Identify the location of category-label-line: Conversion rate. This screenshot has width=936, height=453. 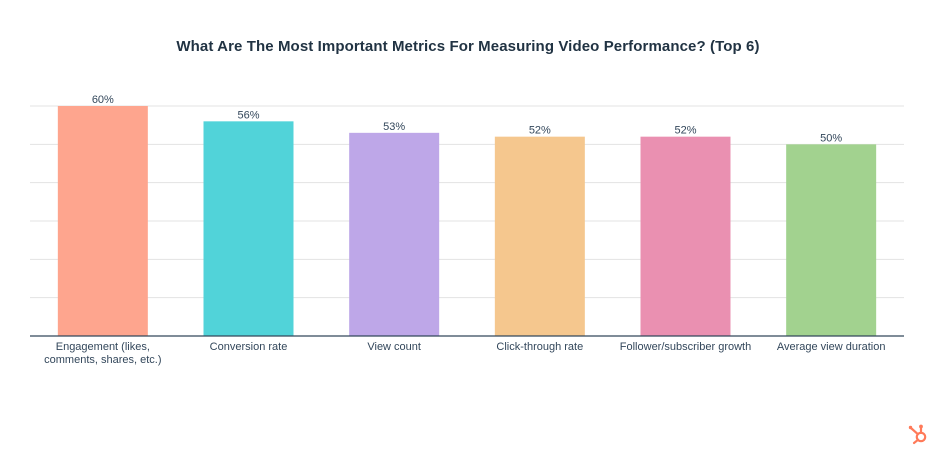
(249, 347).